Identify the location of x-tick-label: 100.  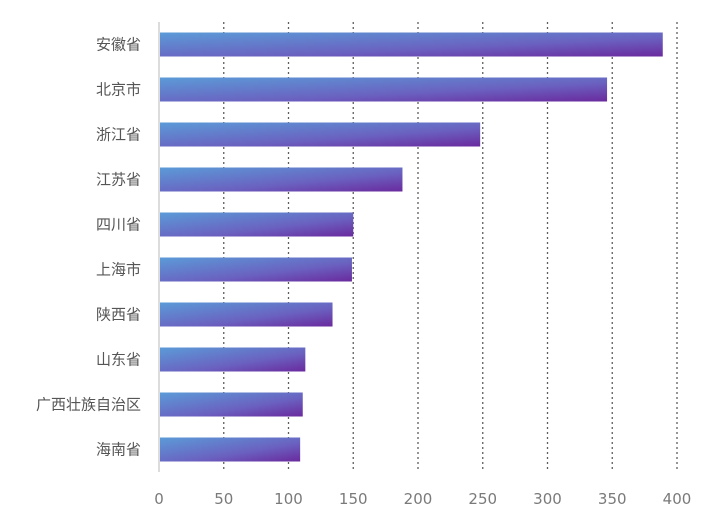
(288, 499).